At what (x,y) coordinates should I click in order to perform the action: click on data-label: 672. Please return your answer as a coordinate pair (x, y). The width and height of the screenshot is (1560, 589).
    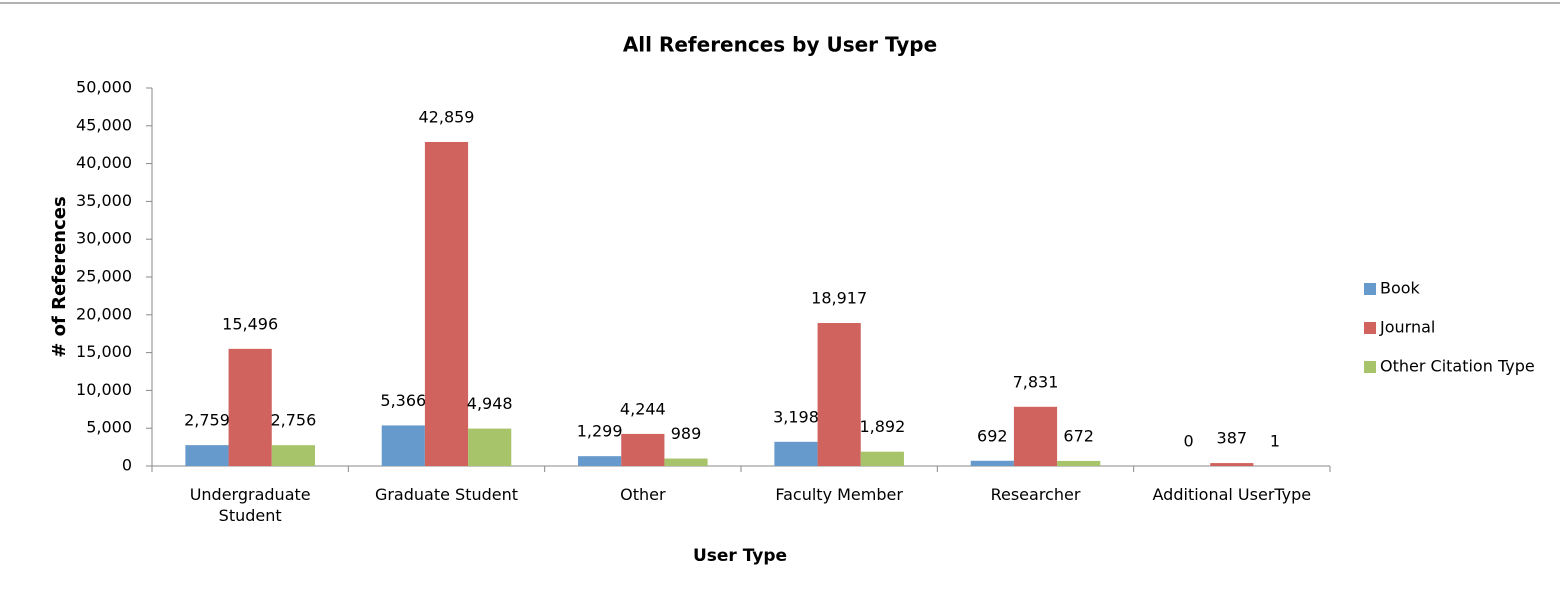
    Looking at the image, I should click on (1078, 435).